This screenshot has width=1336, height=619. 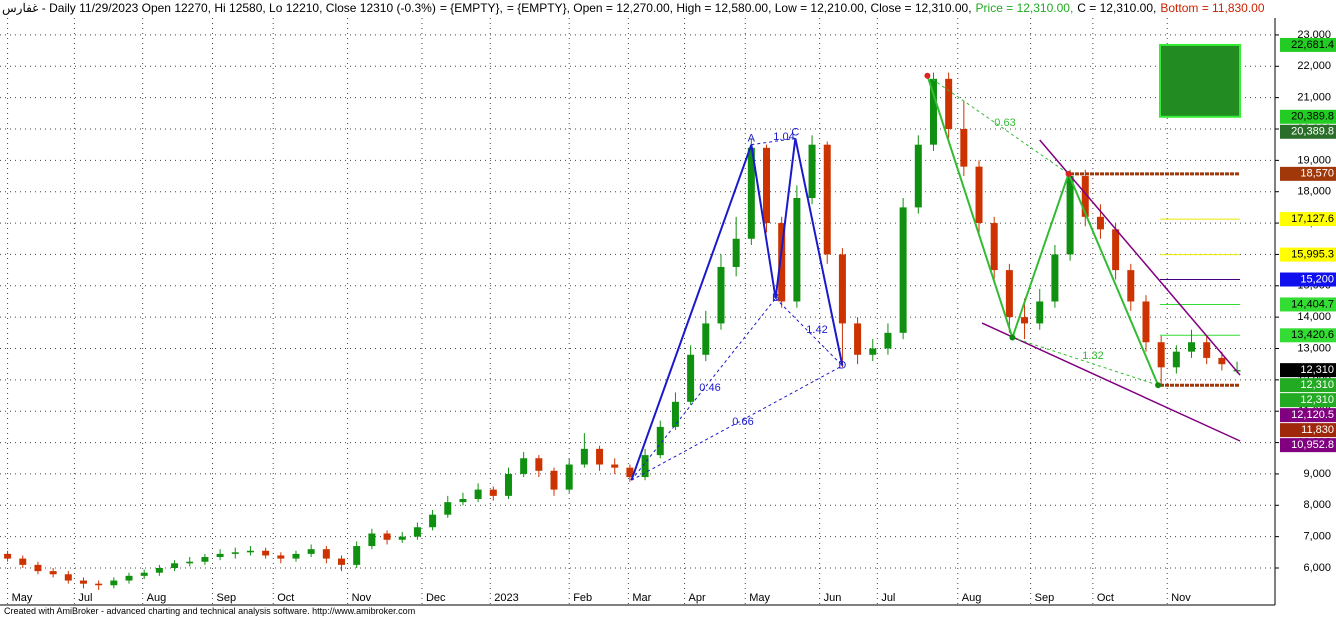 I want to click on pattern-point-label: D, so click(x=842, y=366).